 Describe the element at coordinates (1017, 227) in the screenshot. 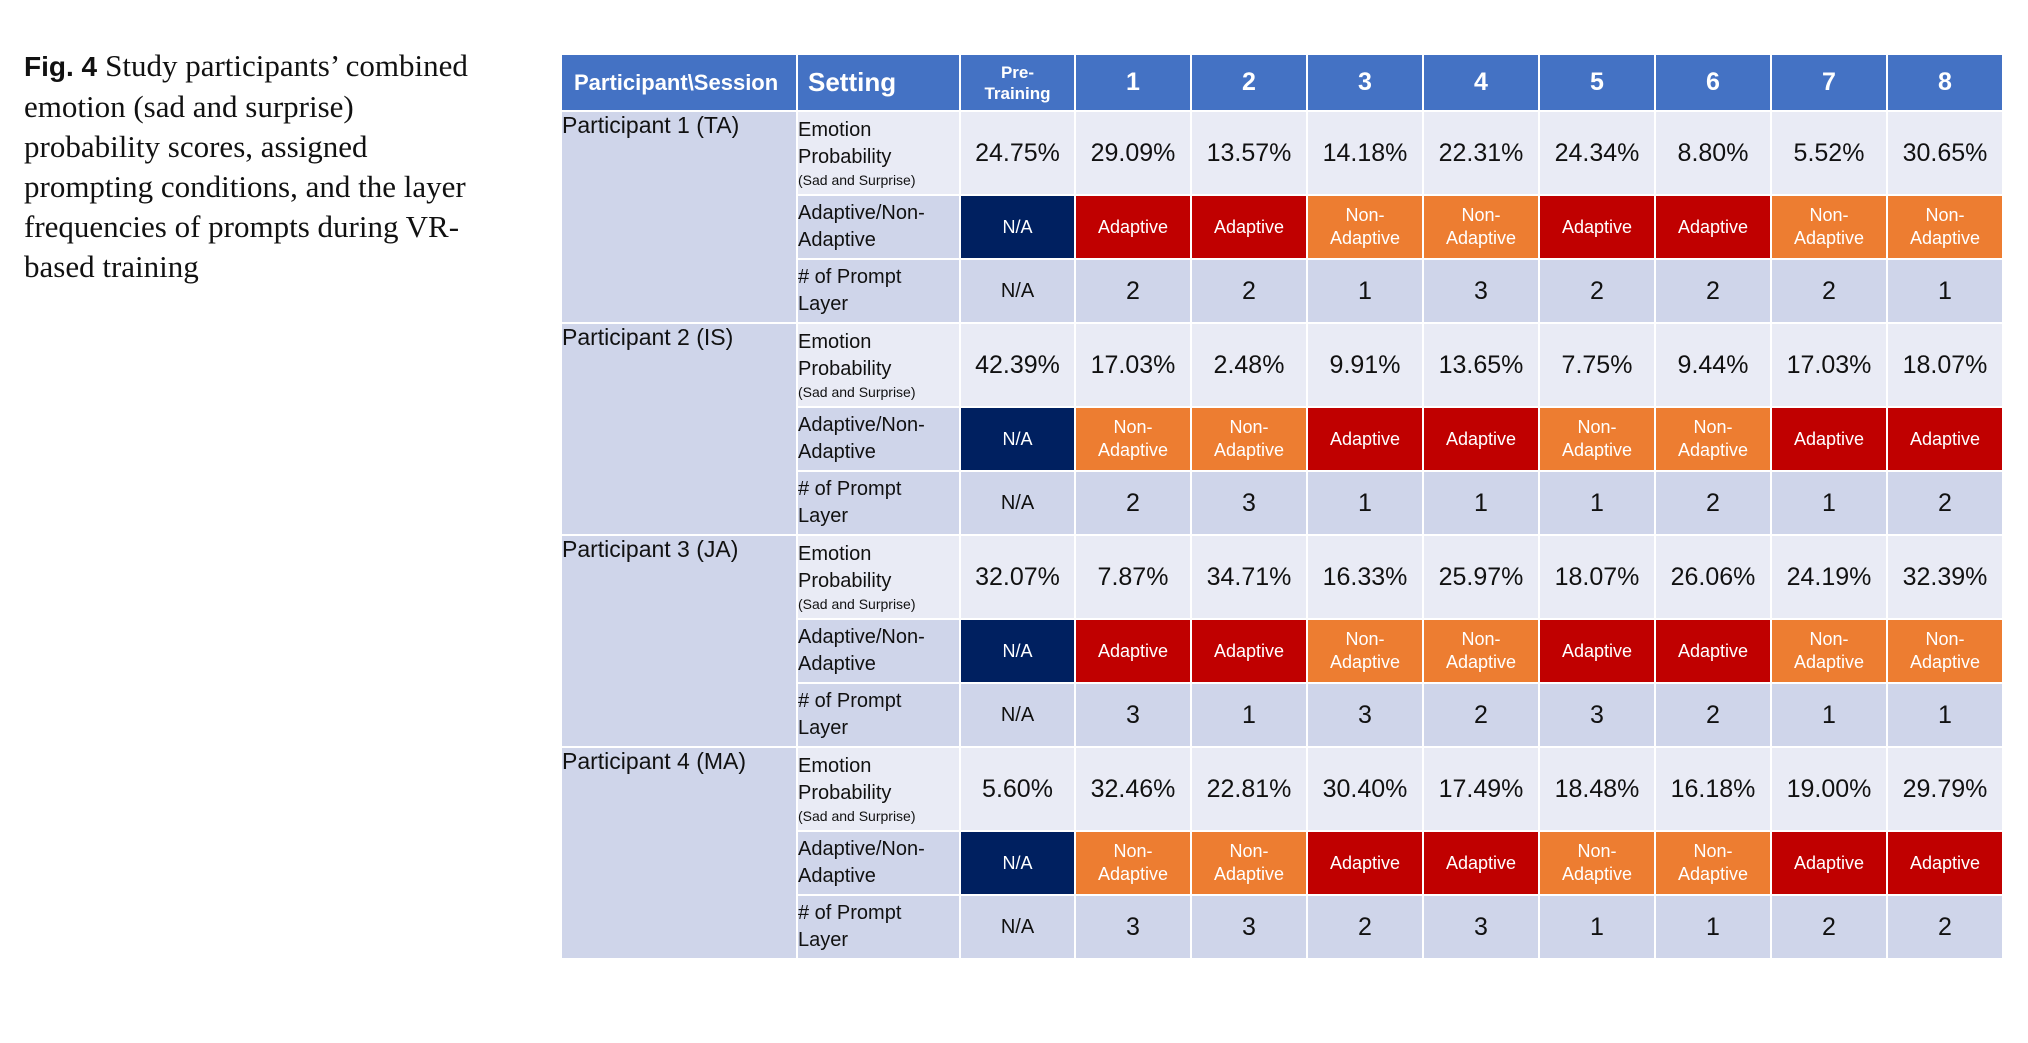

I see `condition-na: N/A` at that location.